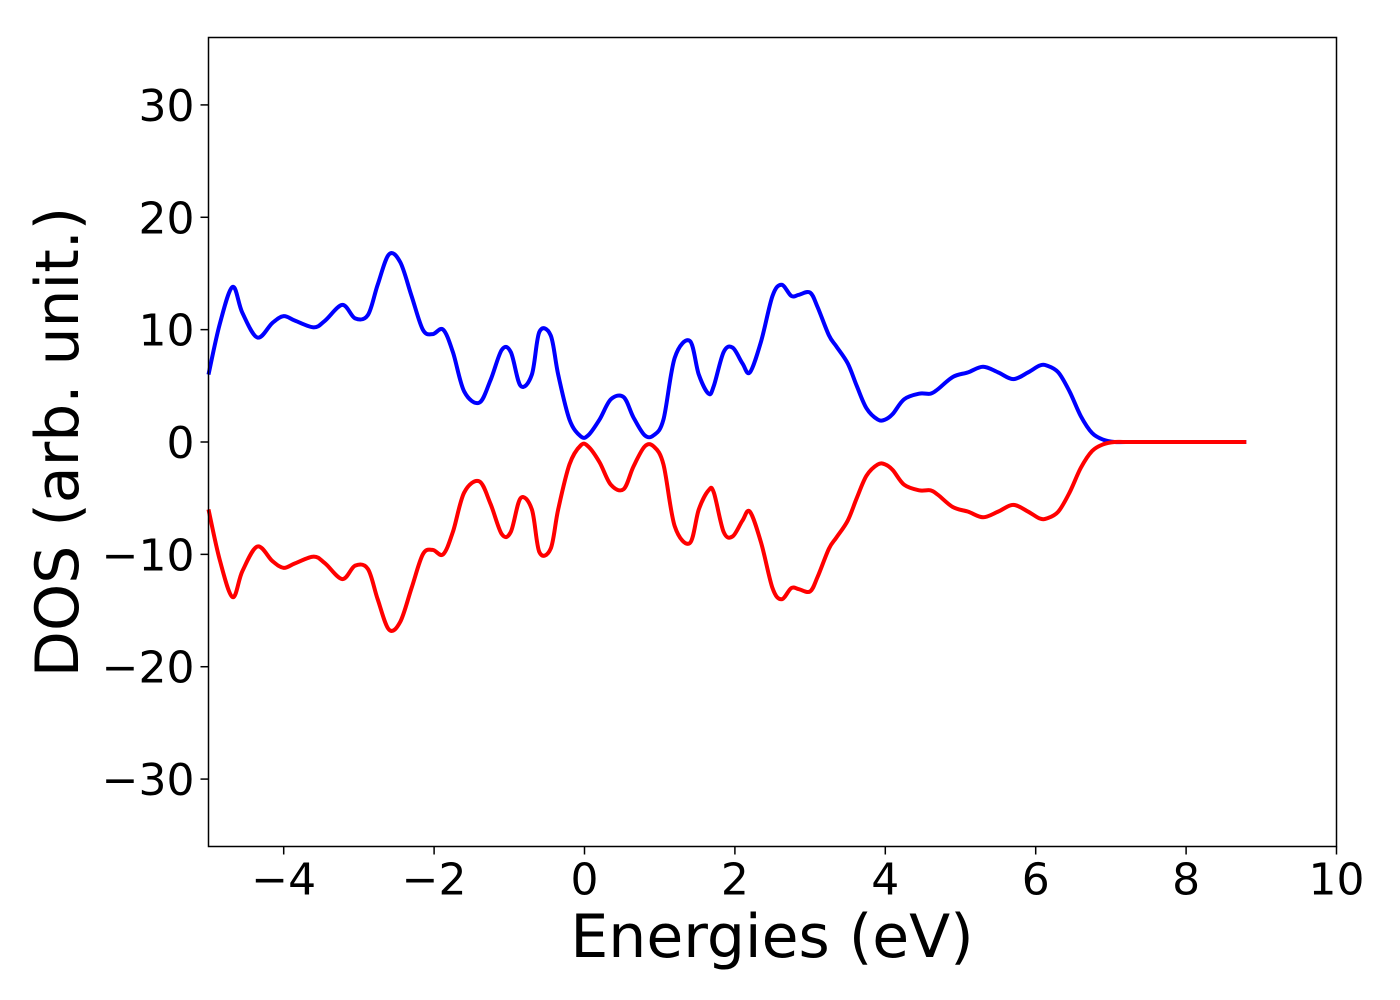  I want to click on y-tick-label: 20, so click(167, 218).